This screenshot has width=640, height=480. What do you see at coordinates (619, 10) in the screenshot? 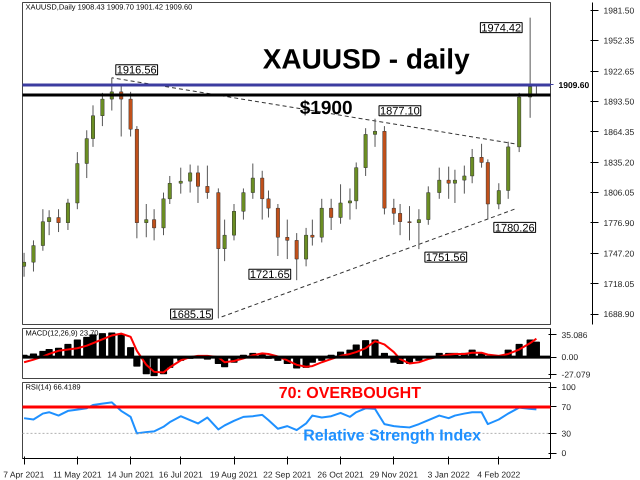
I see `y-tick-label: 1981.50` at bounding box center [619, 10].